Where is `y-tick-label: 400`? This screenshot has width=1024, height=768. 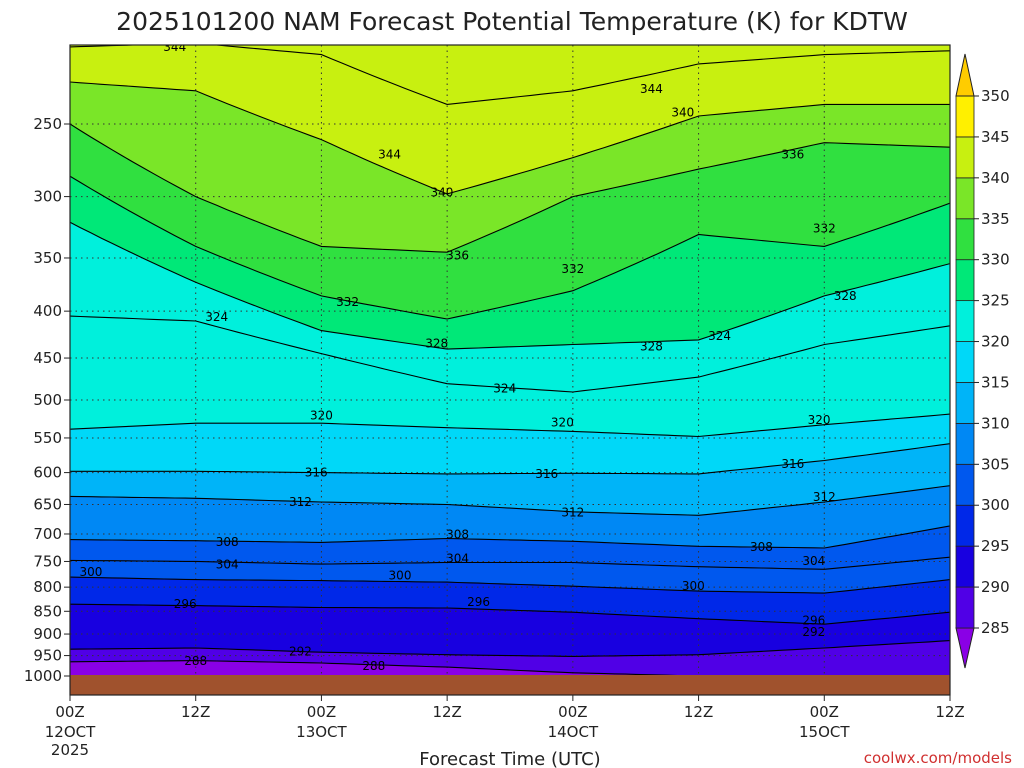
y-tick-label: 400 is located at coordinates (47, 311).